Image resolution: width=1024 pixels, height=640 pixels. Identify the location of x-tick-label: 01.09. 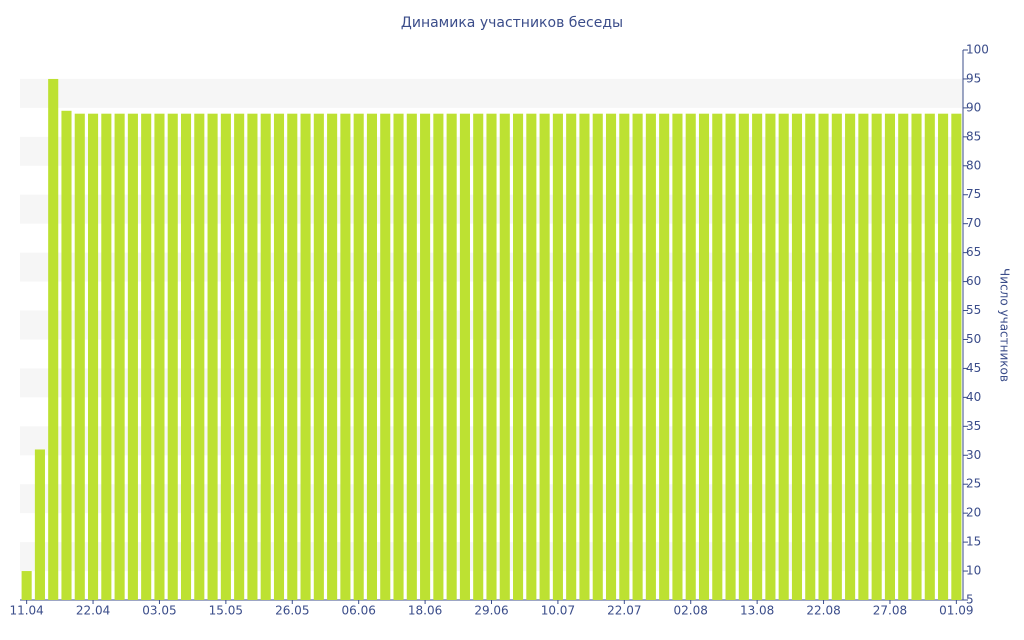
(956, 611).